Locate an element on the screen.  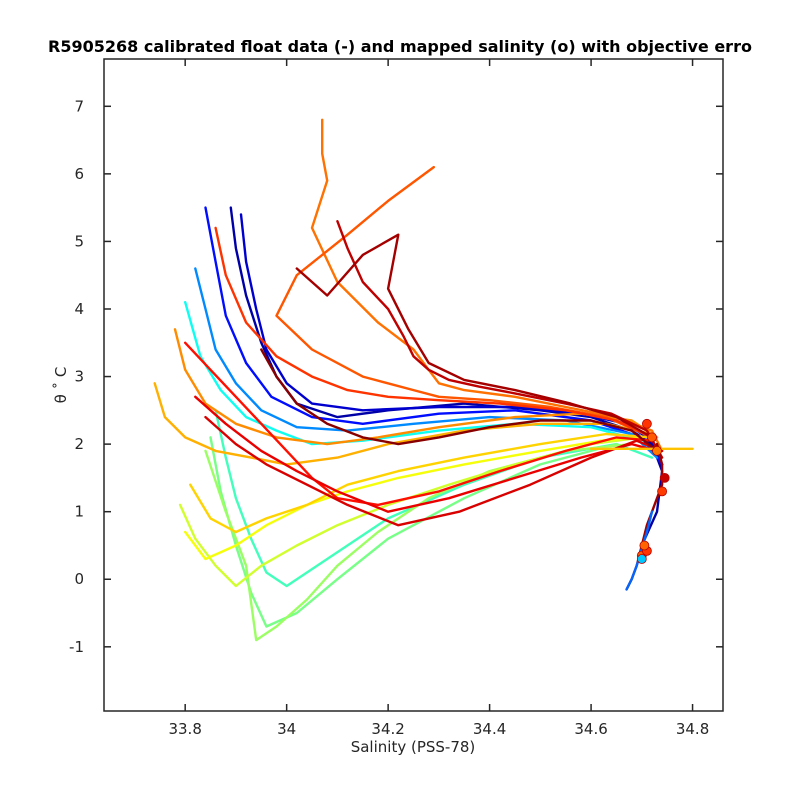
y-tick-label: 4 is located at coordinates (79, 309).